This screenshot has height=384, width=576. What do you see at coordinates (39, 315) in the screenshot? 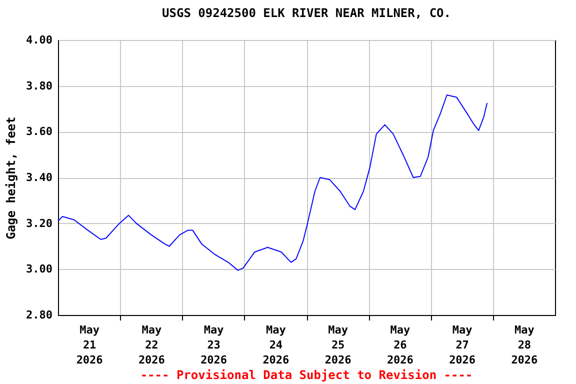
I see `y-tick-label: 2.80` at bounding box center [39, 315].